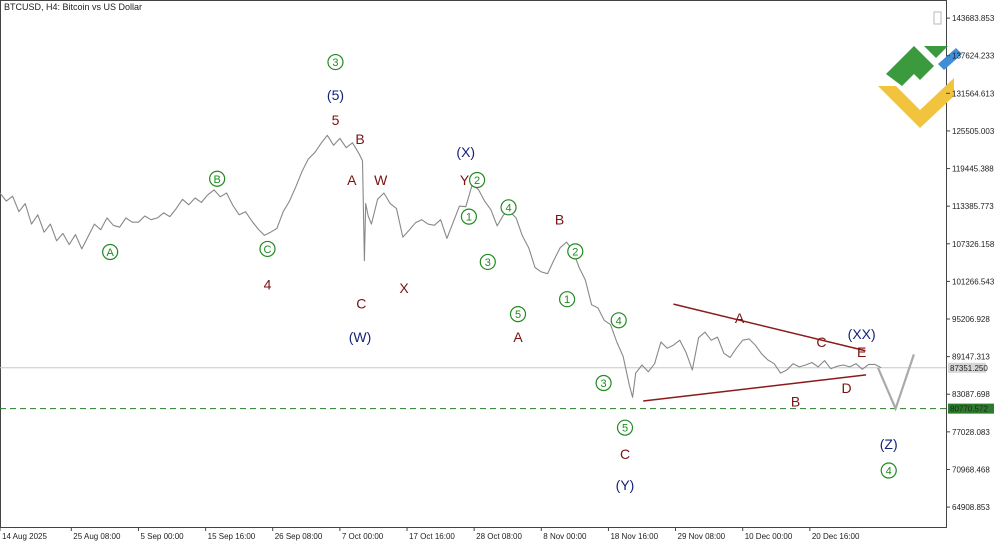  I want to click on y-tick-label: 143683.853, so click(973, 18).